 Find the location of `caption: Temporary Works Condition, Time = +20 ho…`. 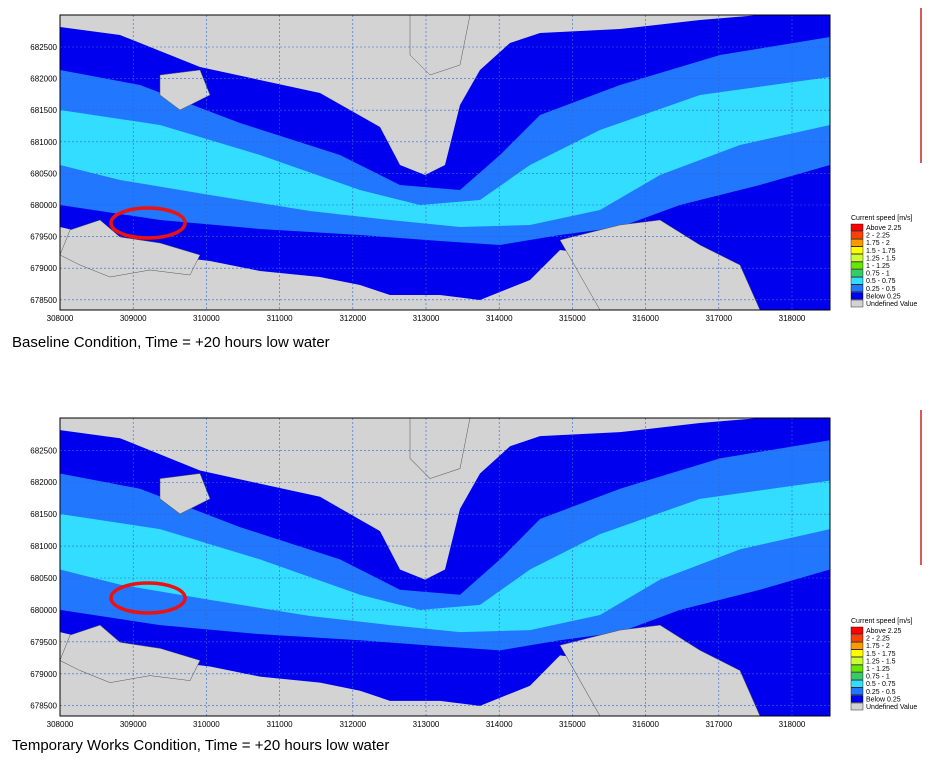

caption: Temporary Works Condition, Time = +20 ho… is located at coordinates (200, 745).